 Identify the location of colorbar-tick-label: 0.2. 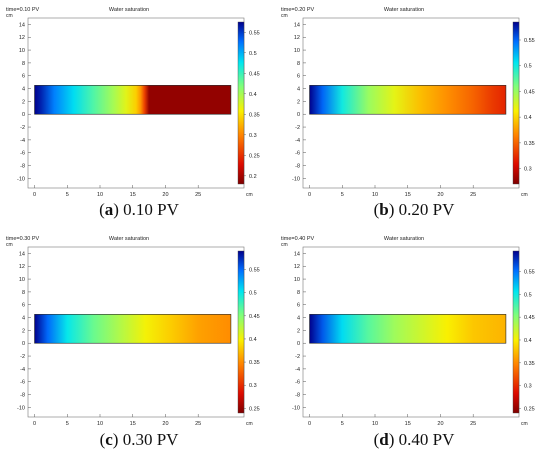
(253, 177).